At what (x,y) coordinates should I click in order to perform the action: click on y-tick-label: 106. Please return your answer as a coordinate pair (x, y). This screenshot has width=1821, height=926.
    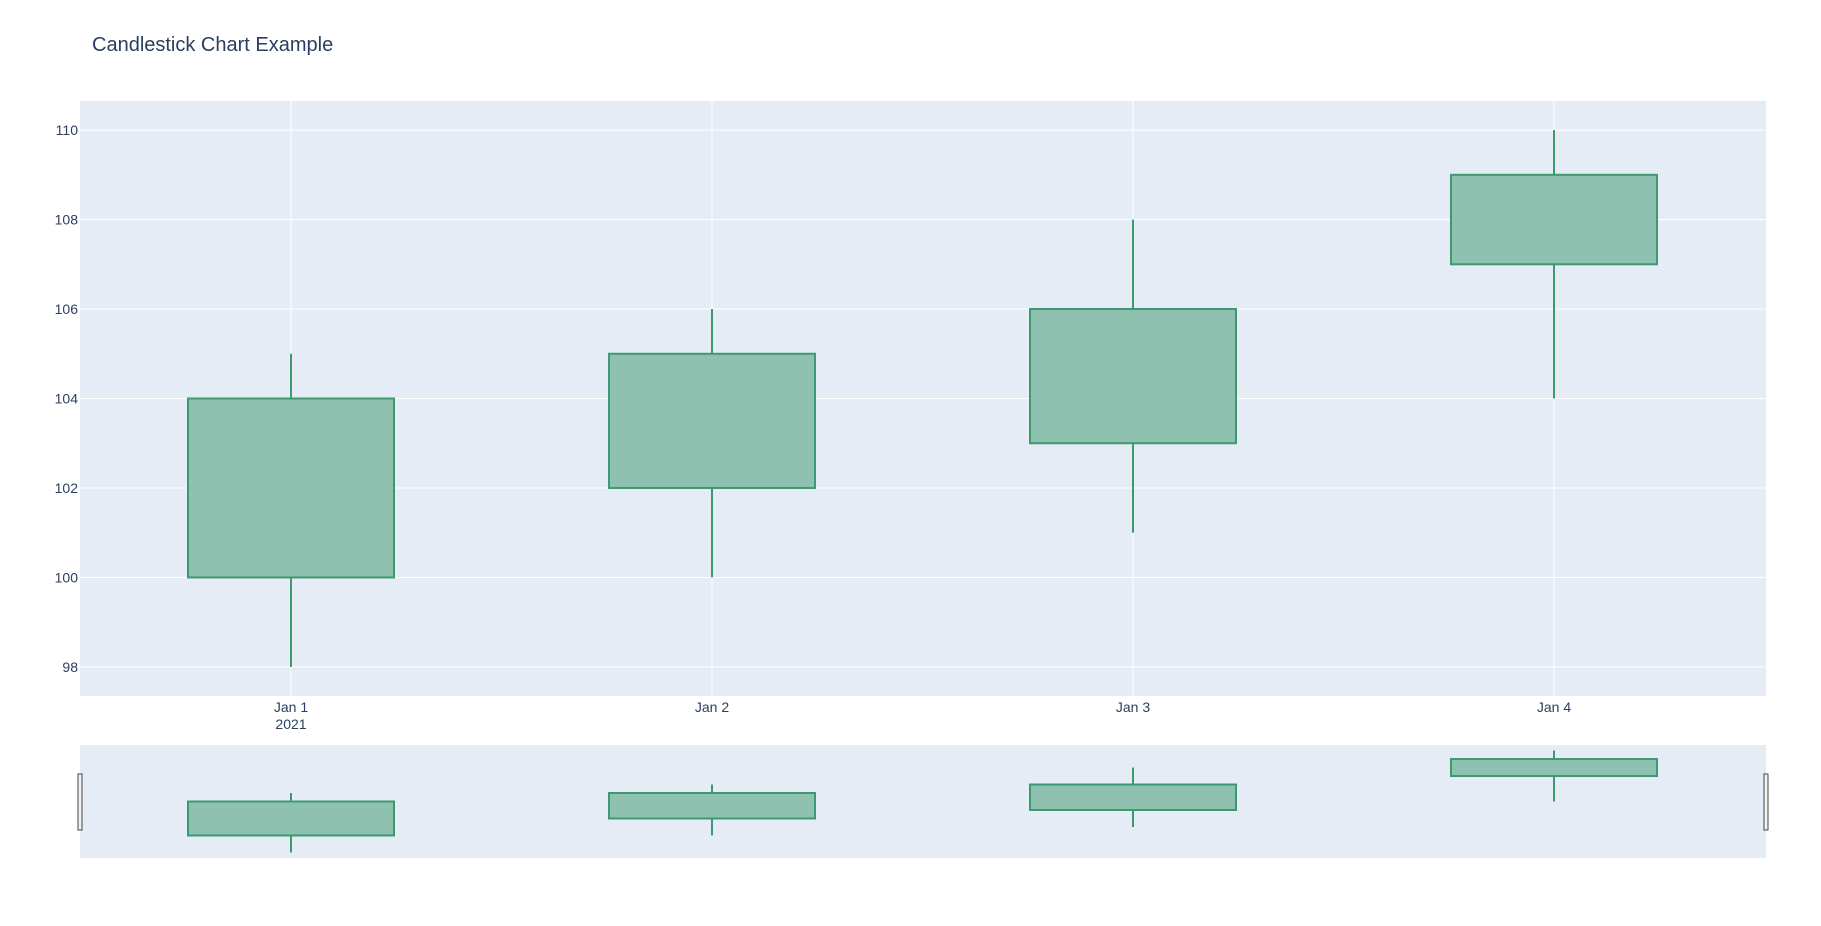
    Looking at the image, I should click on (67, 309).